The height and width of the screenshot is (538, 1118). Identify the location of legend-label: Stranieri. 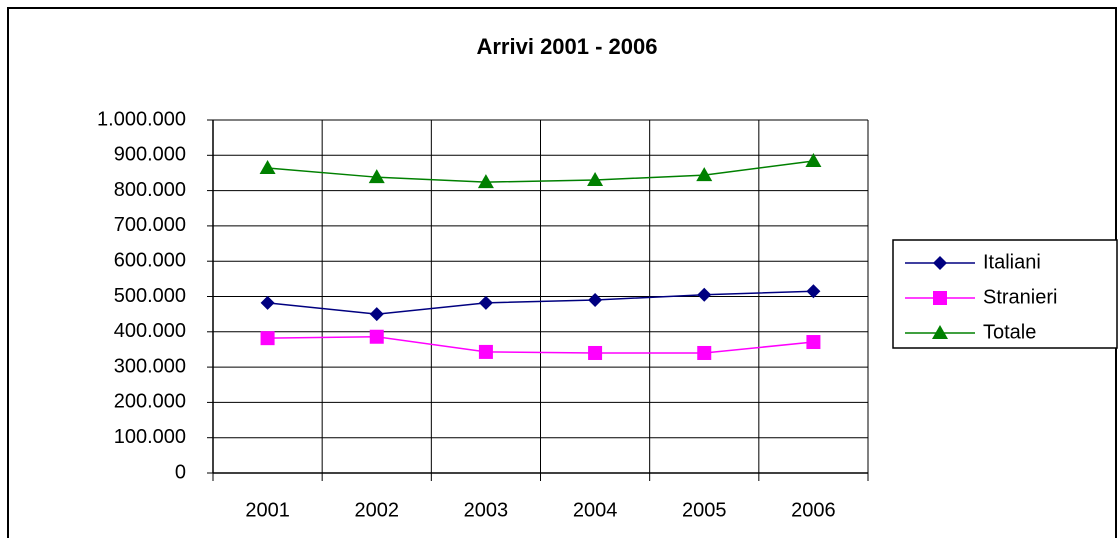
(1020, 297).